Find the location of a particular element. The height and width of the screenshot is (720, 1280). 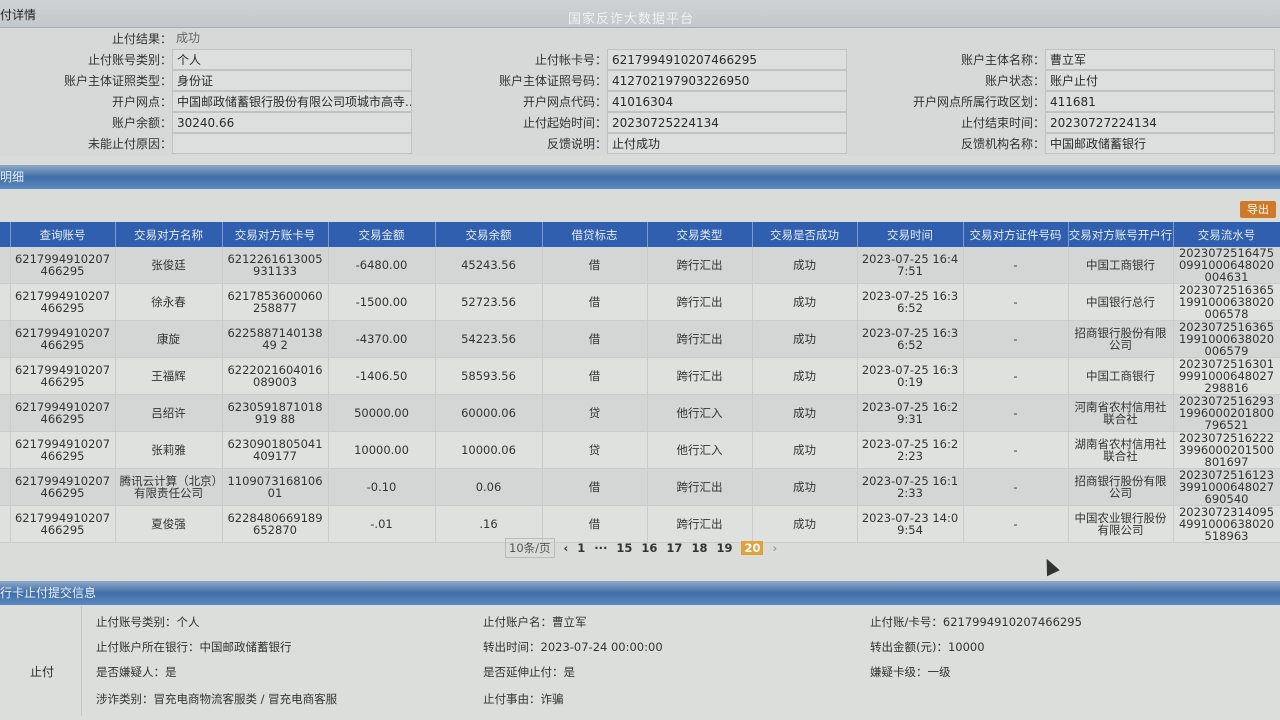

submit-info-item: 止付账号类别：个人 is located at coordinates (148, 622).